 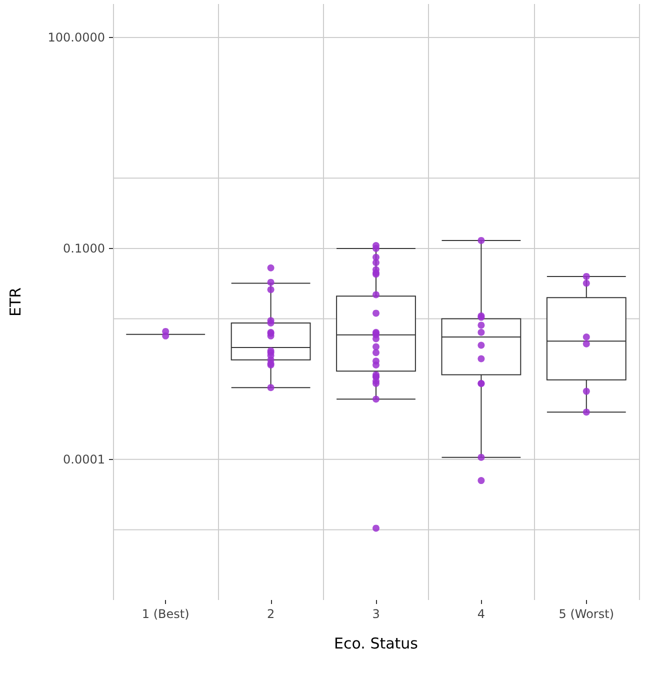 What do you see at coordinates (270, 614) in the screenshot?
I see `x-tick-label: 2` at bounding box center [270, 614].